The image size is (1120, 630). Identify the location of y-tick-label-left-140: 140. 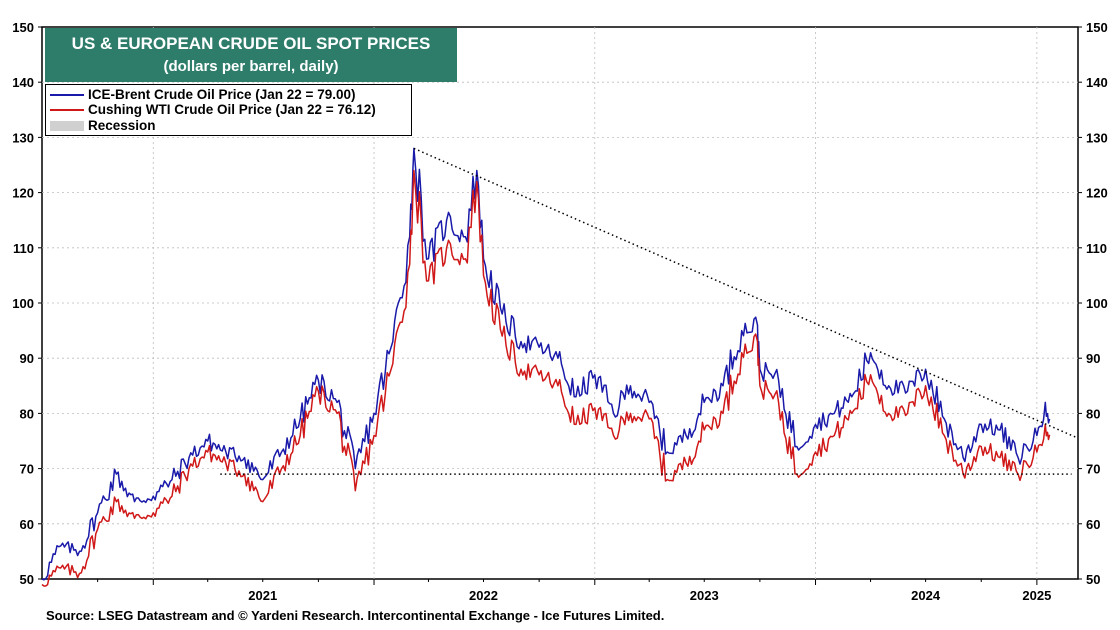
(23, 82).